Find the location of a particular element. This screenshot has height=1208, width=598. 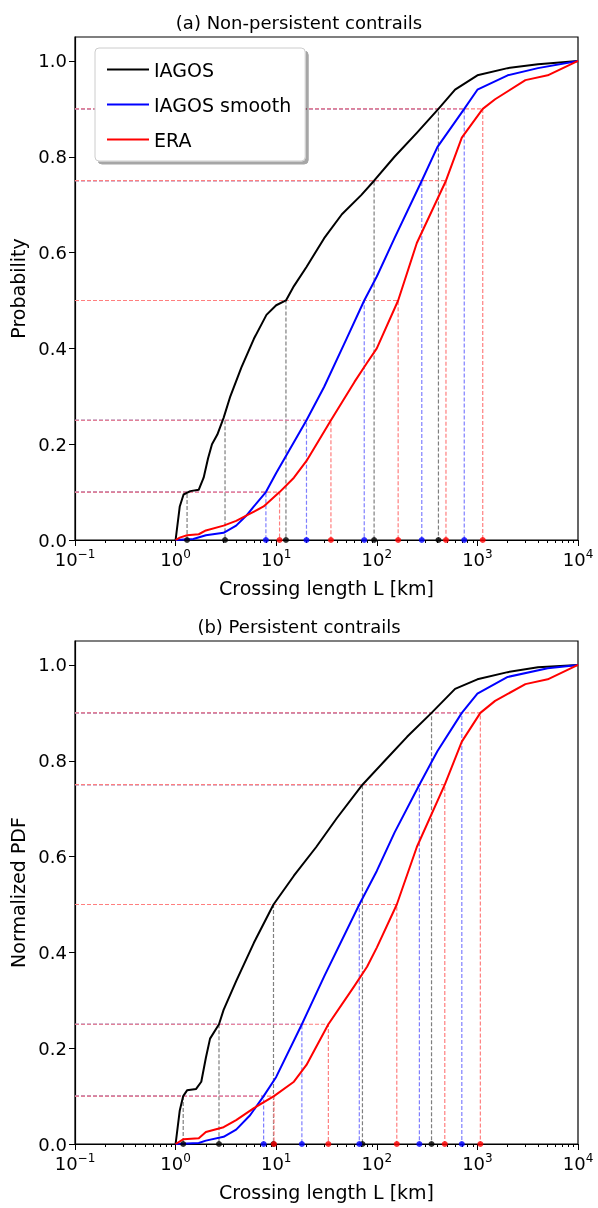

legend-label: IAGOS smooth is located at coordinates (223, 104).